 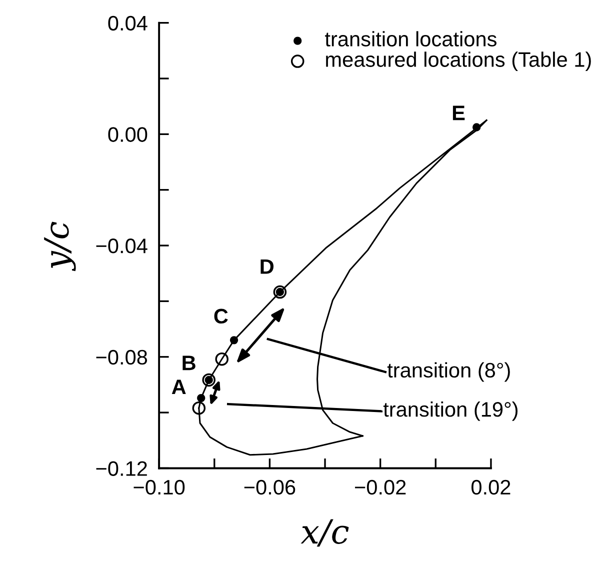 What do you see at coordinates (128, 23) in the screenshot?
I see `y-tick-label: 0.04` at bounding box center [128, 23].